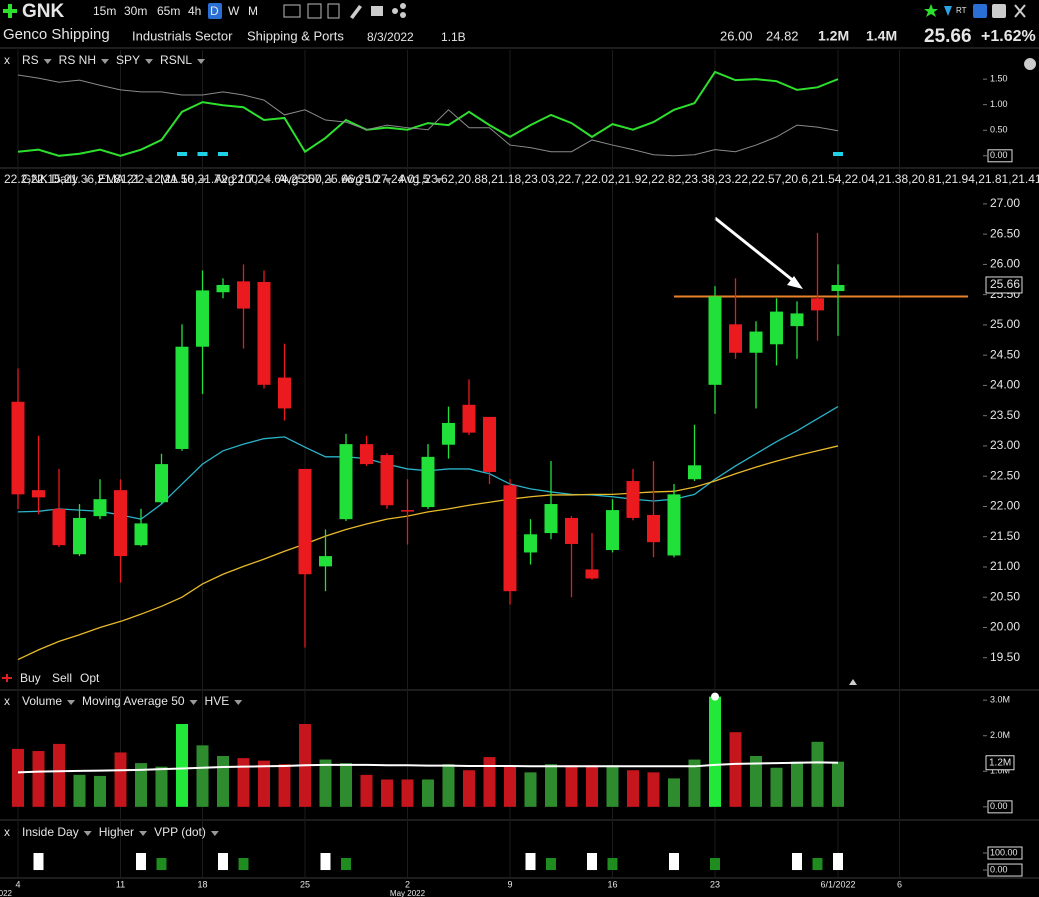 The height and width of the screenshot is (897, 1039). Describe the element at coordinates (180, 832) in the screenshot. I see `legend-label: VPP (dot)` at that location.